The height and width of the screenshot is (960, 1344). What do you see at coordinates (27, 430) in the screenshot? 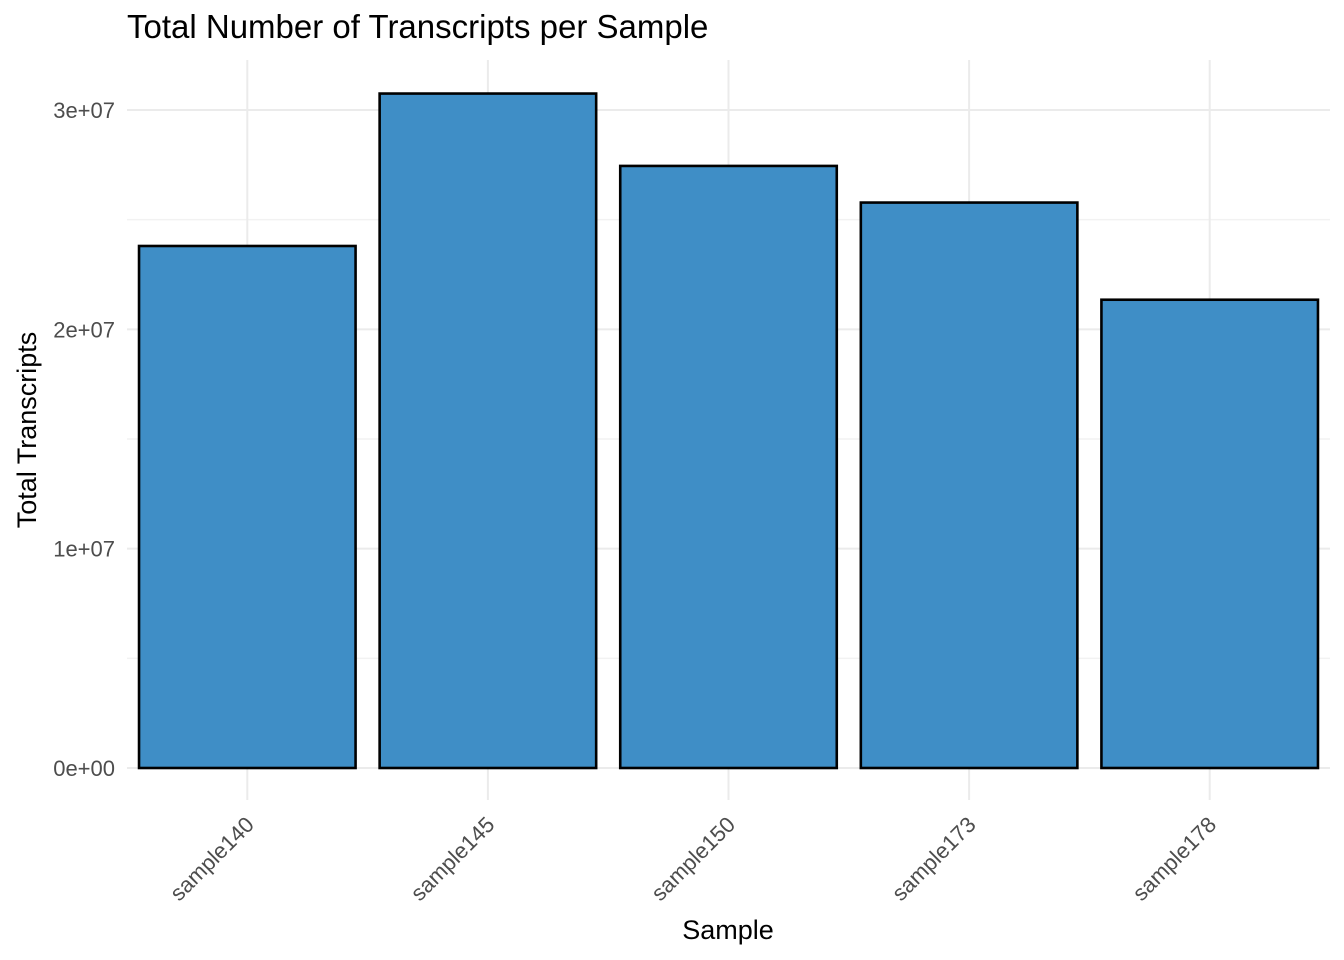
I see `y-axis-title: Total Transcripts` at bounding box center [27, 430].